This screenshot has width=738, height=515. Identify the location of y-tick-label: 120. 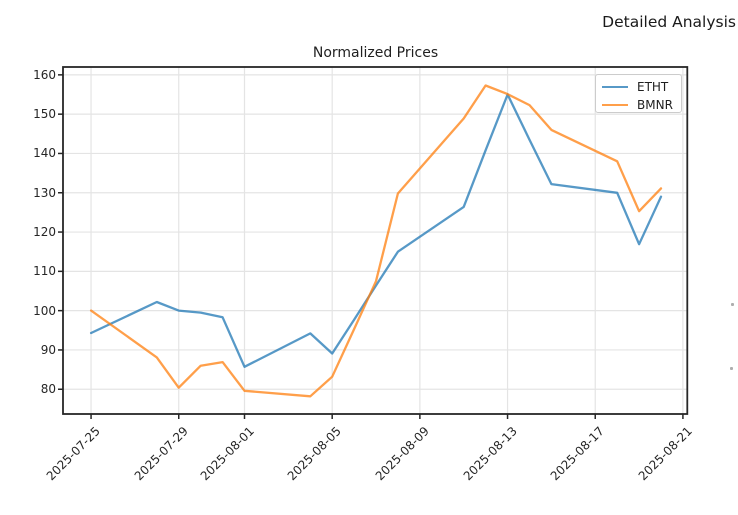
(44, 232).